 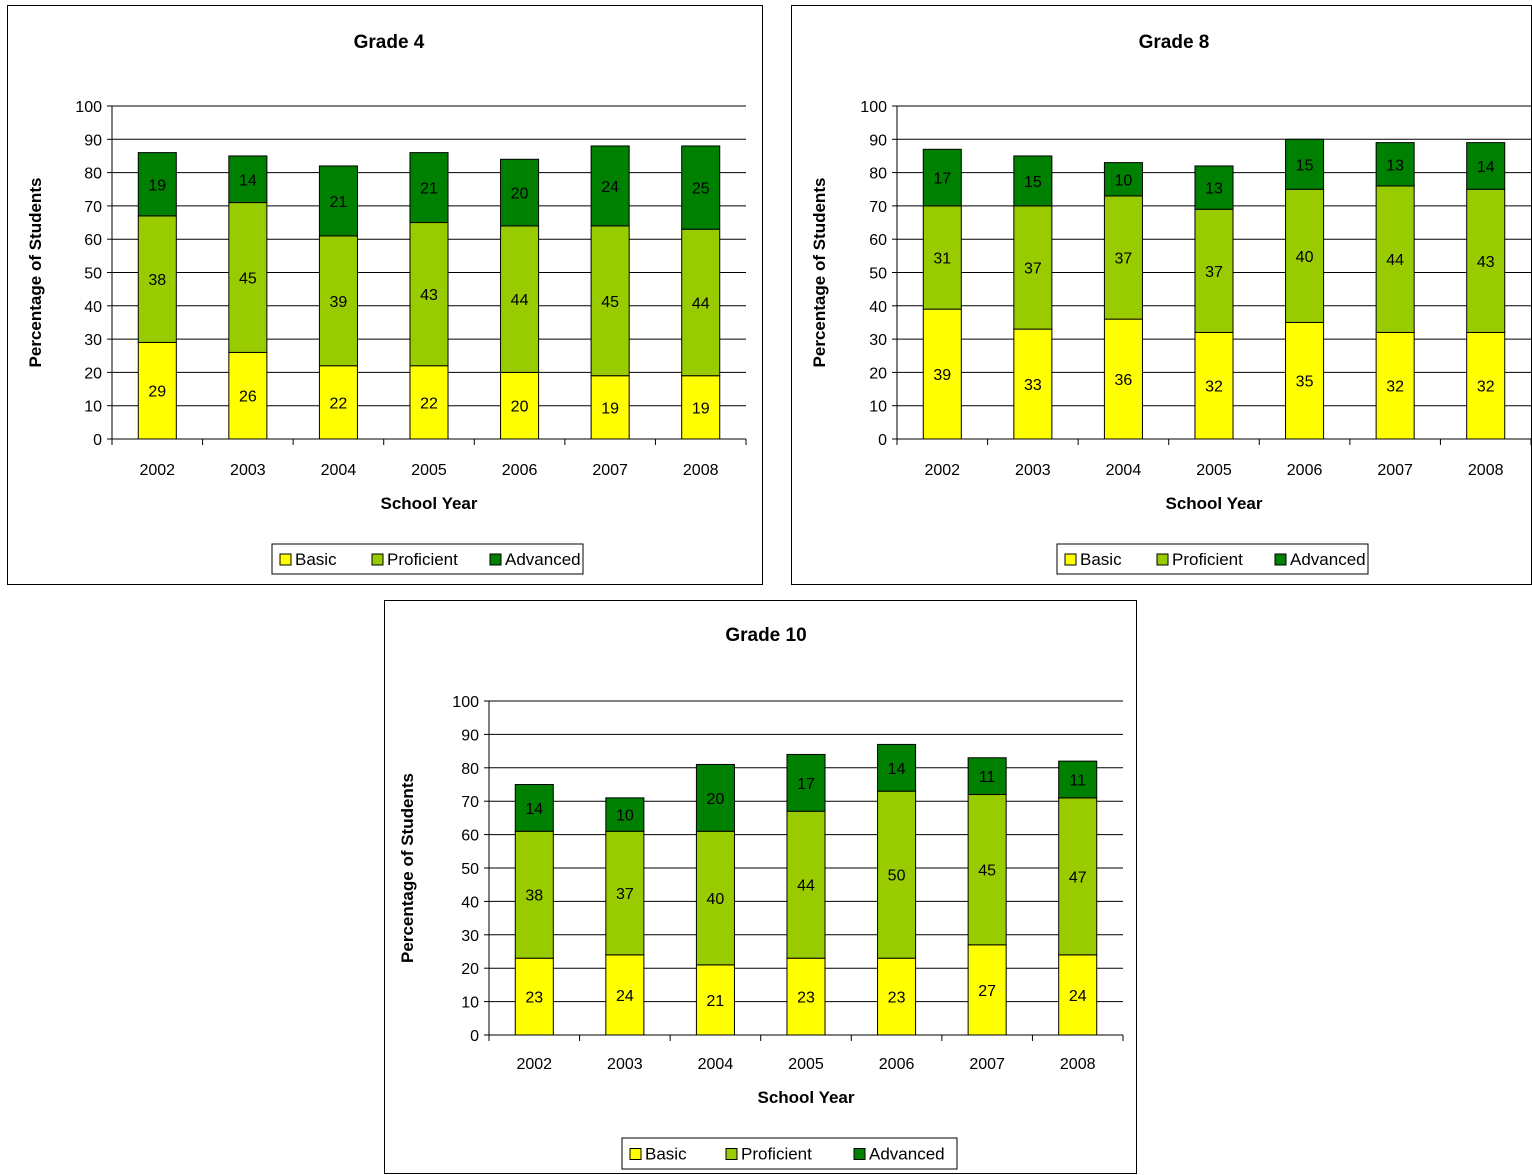 I want to click on legend-swatch-advanced, so click(x=859, y=1154).